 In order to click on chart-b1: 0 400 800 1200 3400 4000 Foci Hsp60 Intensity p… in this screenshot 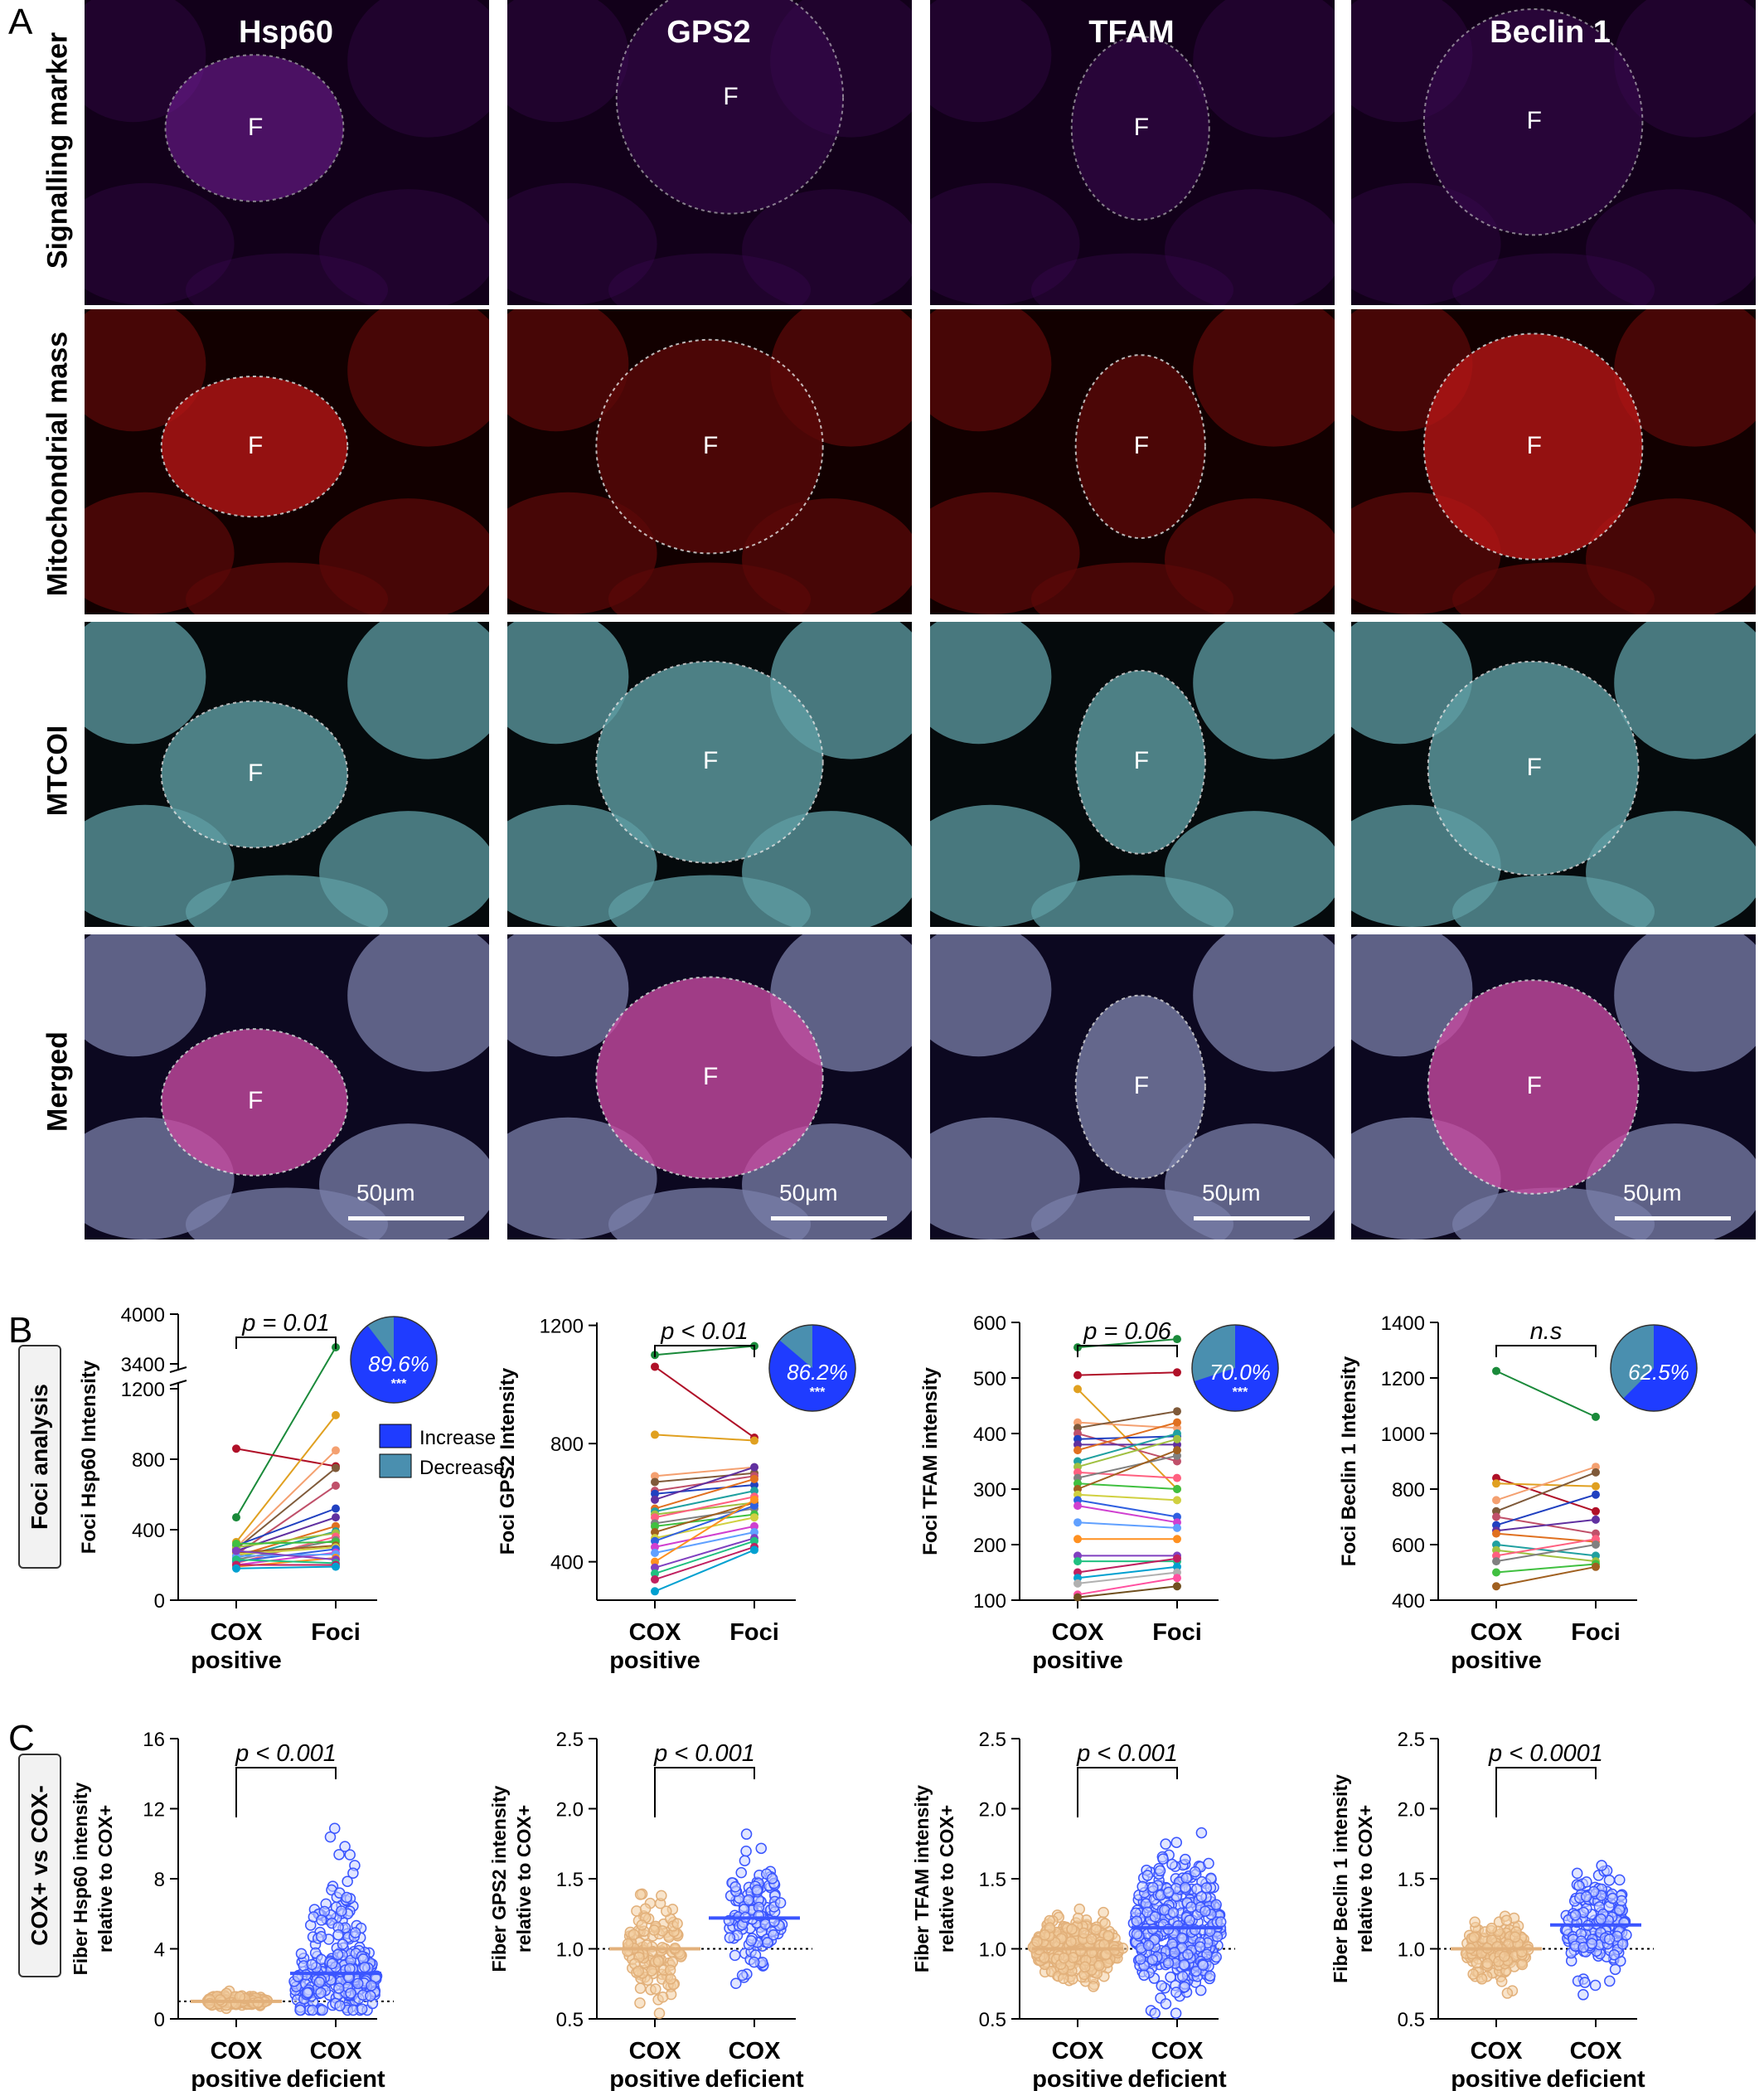, I will do `click(258, 1489)`.